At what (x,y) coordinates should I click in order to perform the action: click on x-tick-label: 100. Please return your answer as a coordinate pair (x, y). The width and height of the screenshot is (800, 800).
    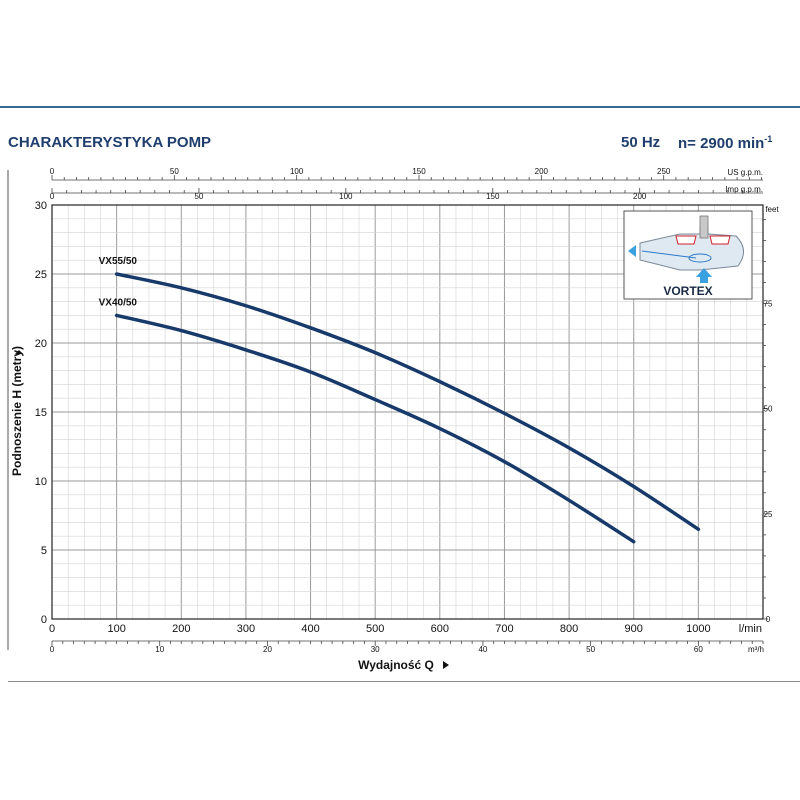
    Looking at the image, I should click on (116, 629).